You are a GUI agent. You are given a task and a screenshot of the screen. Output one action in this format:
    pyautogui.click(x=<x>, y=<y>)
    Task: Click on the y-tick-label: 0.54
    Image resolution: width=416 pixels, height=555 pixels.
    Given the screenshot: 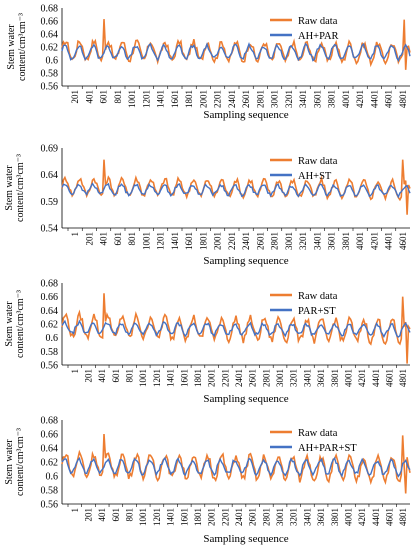 What is the action you would take?
    pyautogui.click(x=50, y=229)
    